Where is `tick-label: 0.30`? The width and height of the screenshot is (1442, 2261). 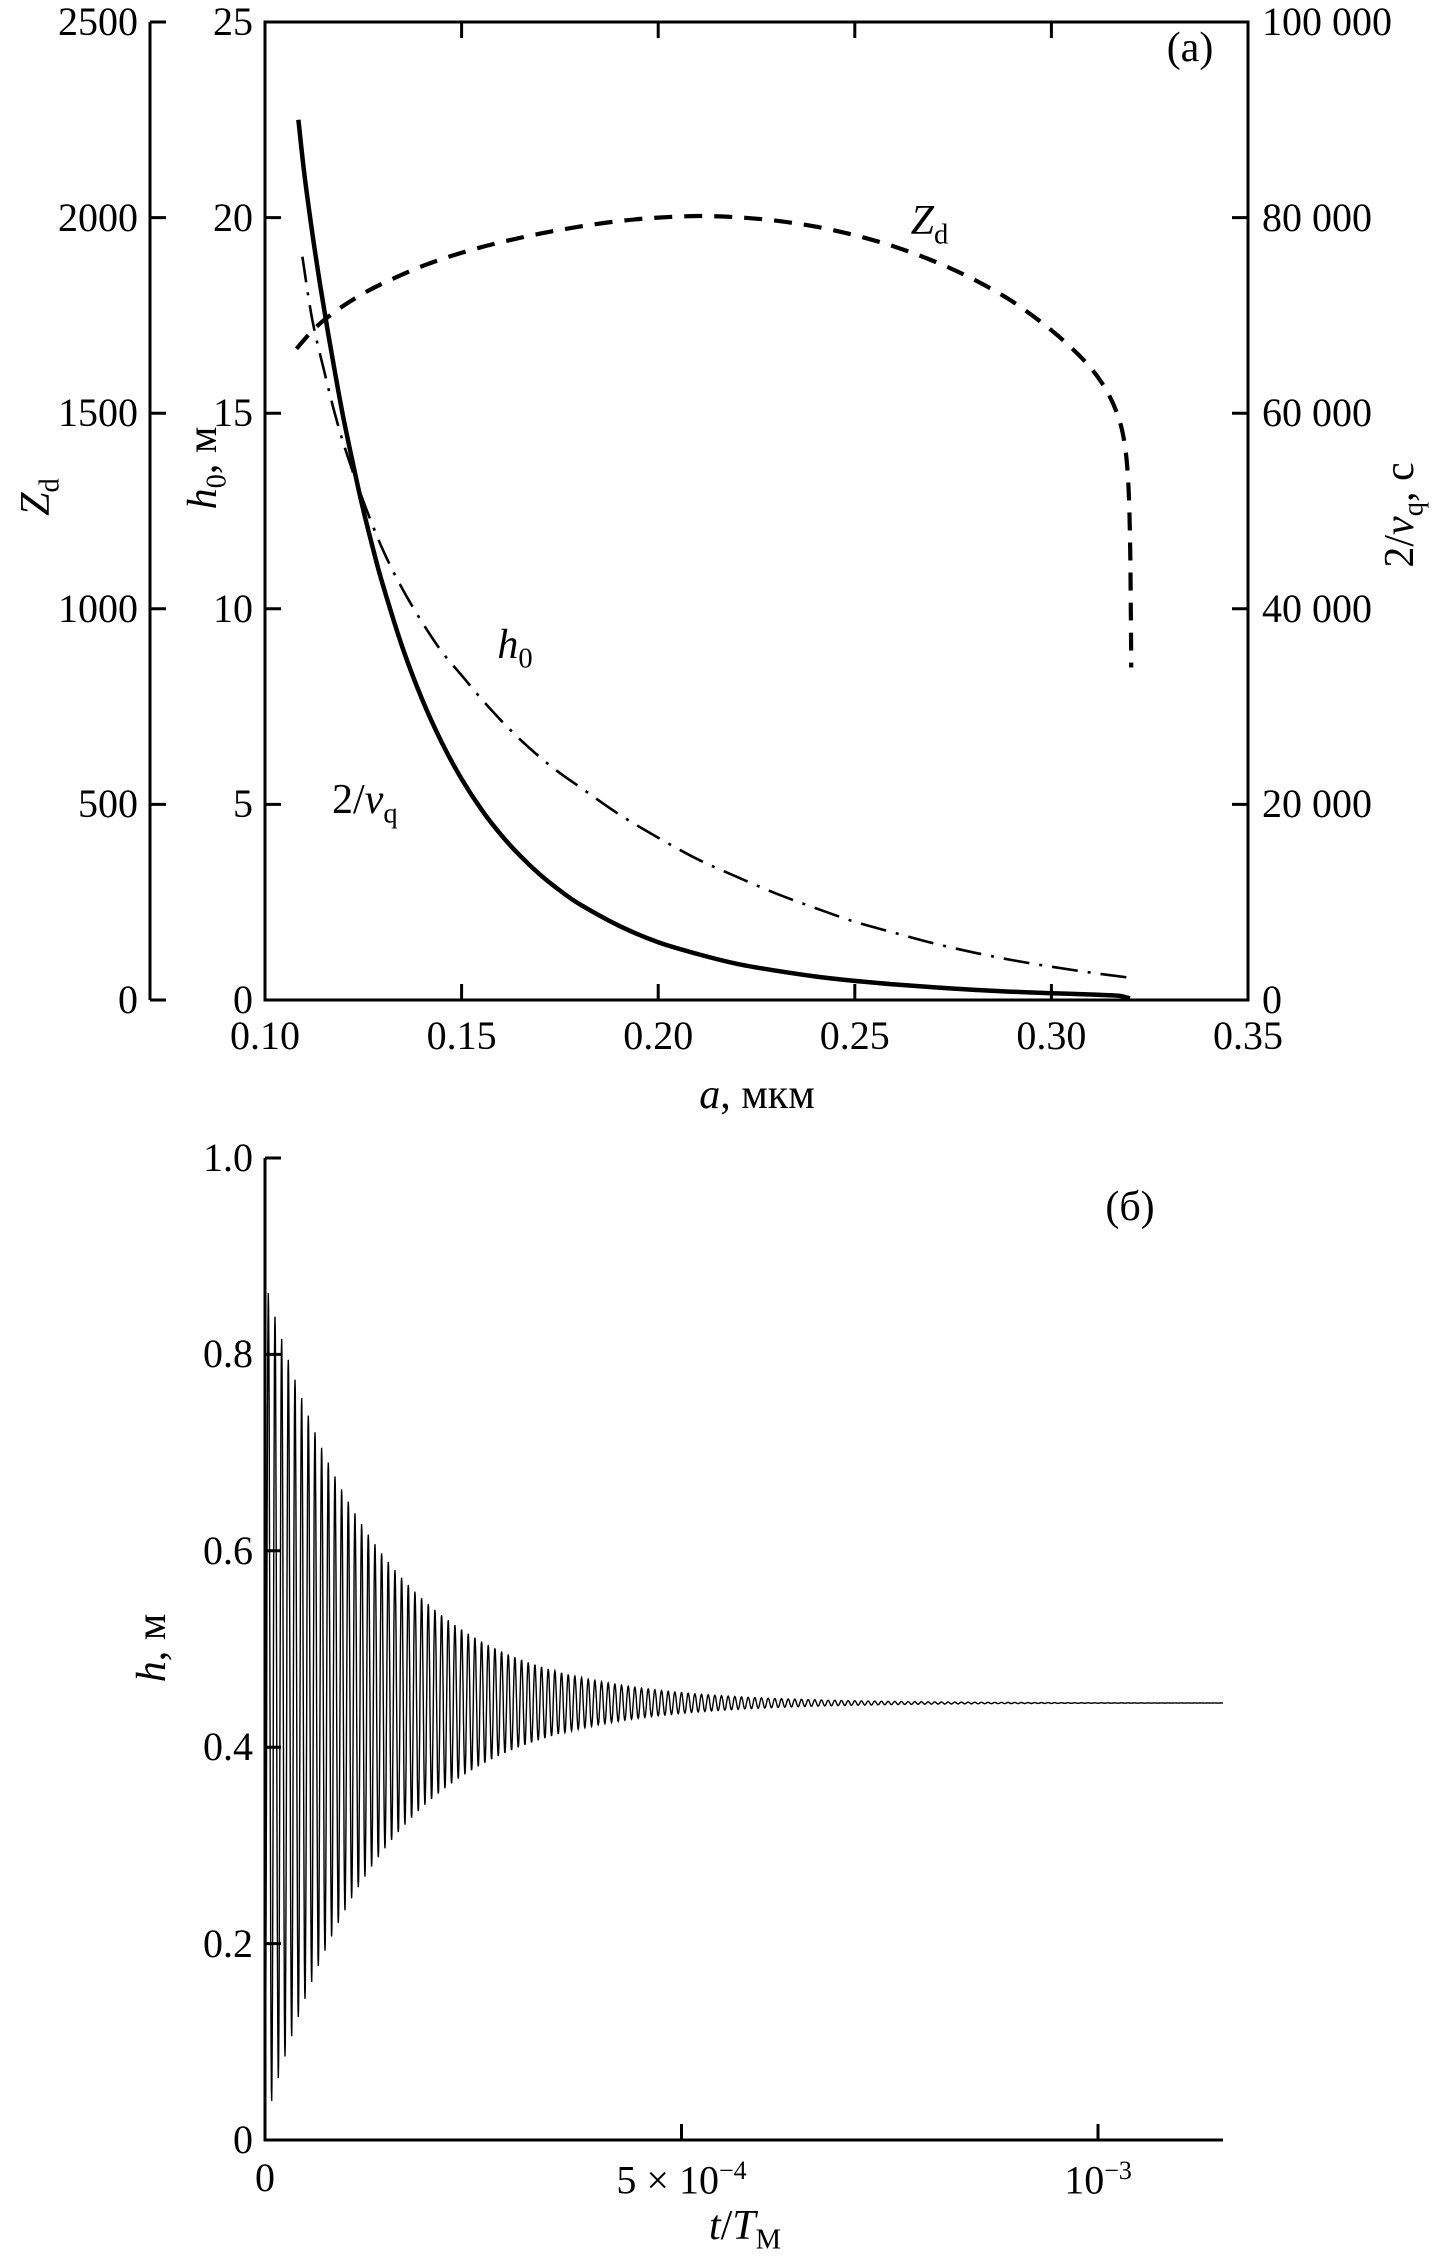 tick-label: 0.30 is located at coordinates (1051, 1035).